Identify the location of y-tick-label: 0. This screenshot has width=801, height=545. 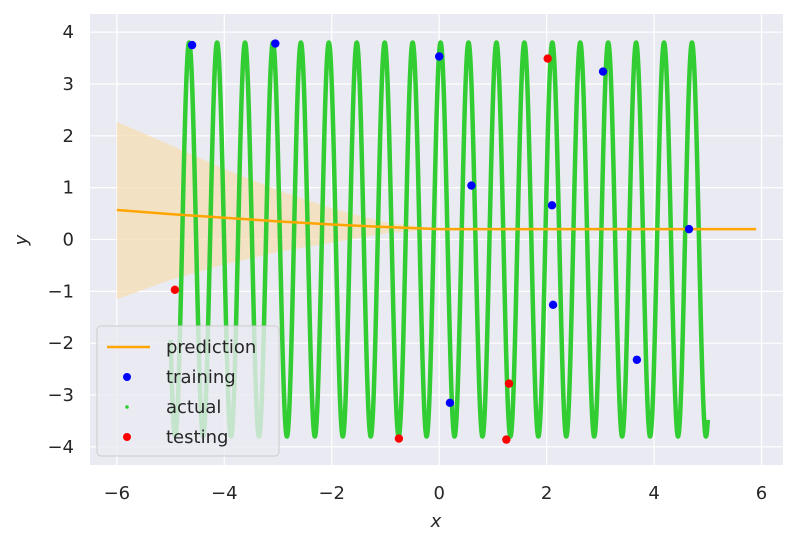
(68, 240).